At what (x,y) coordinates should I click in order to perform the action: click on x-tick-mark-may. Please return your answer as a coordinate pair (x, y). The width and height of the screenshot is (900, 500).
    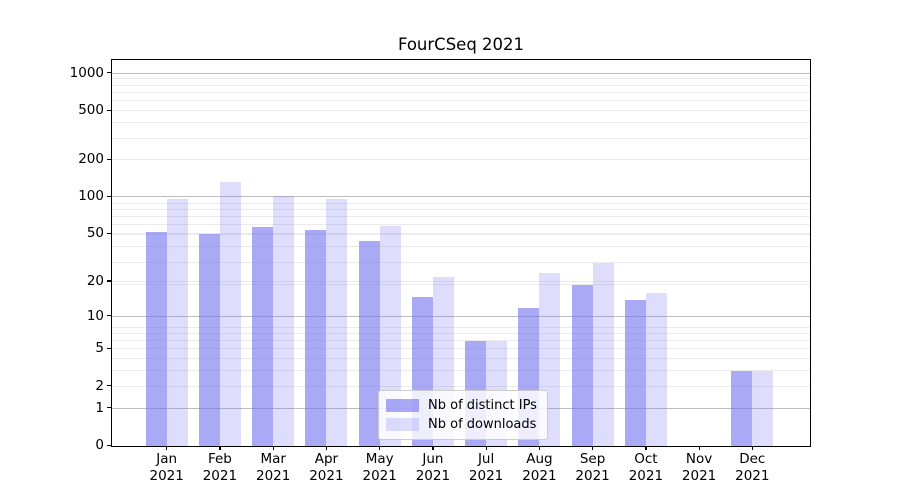
    Looking at the image, I should click on (380, 448).